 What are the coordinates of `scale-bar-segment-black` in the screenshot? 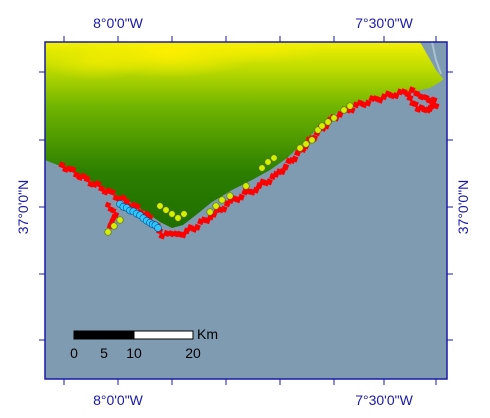 It's located at (104, 335).